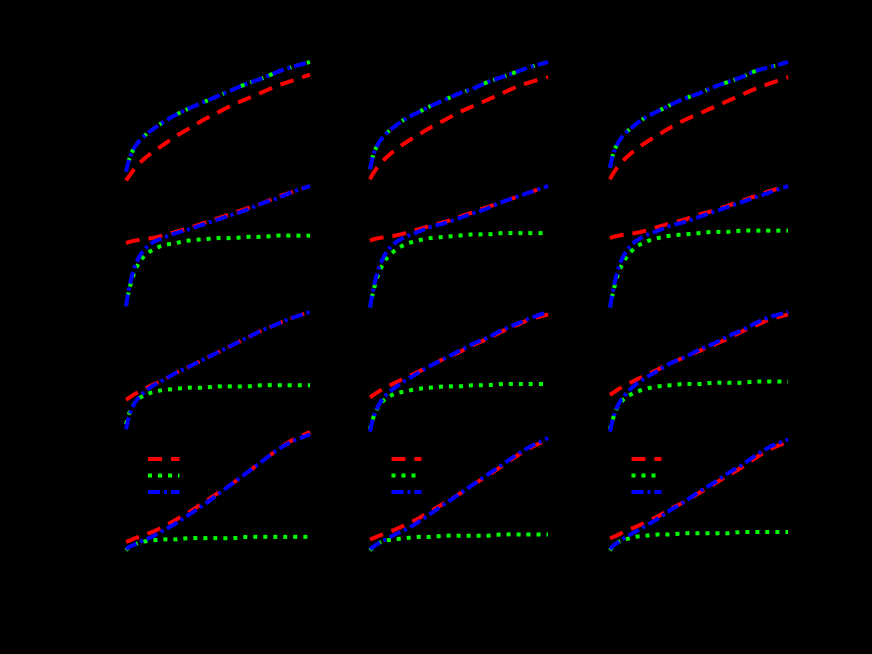 This screenshot has width=872, height=654. I want to click on plot-panel-r2-c2, so click(698, 372).